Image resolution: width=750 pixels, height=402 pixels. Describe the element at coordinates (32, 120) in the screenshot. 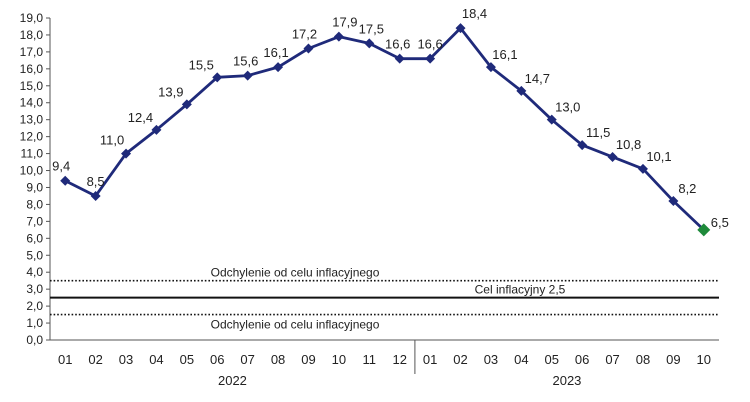

I see `y-tick-label: 13,0` at that location.